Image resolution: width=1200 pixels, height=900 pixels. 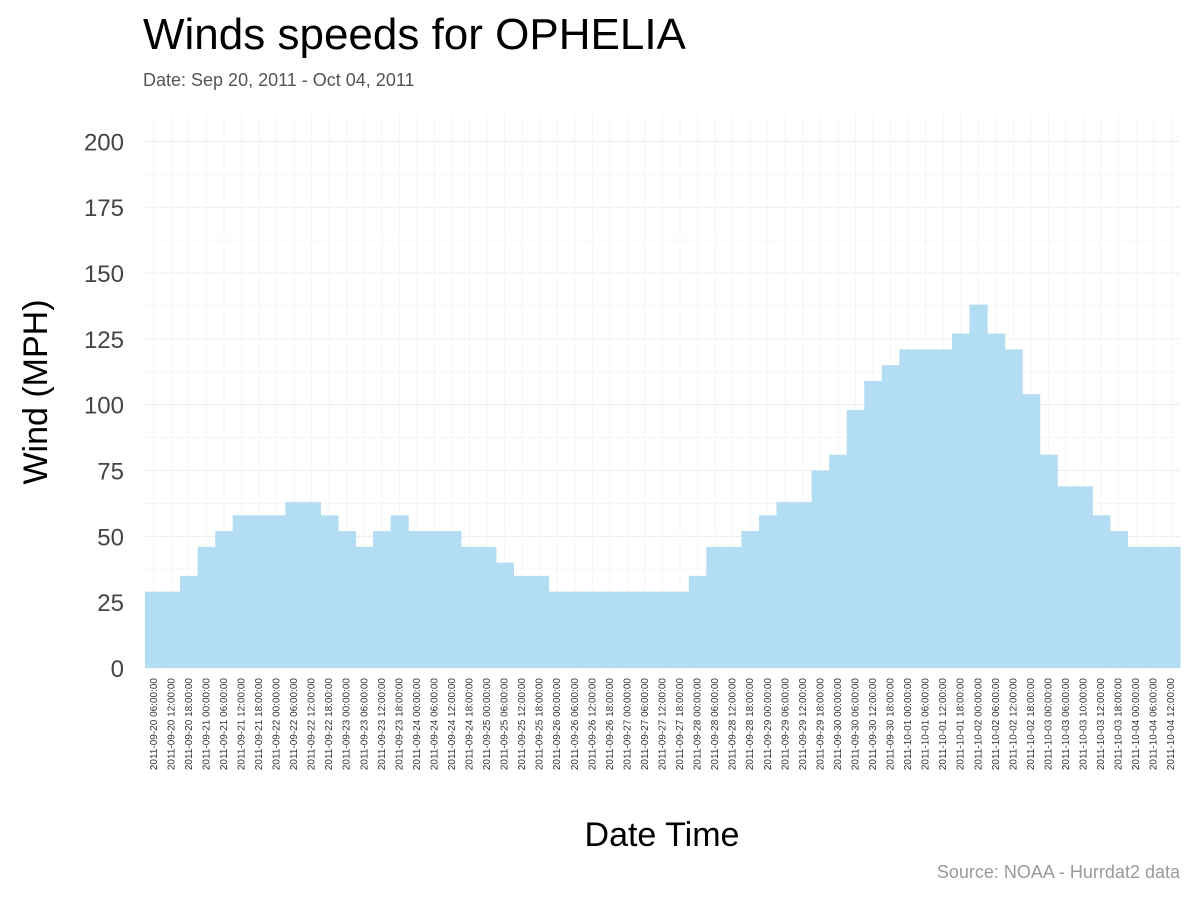 What do you see at coordinates (364, 724) in the screenshot?
I see `x-tick-label: 2011-09-23 06:00:00` at bounding box center [364, 724].